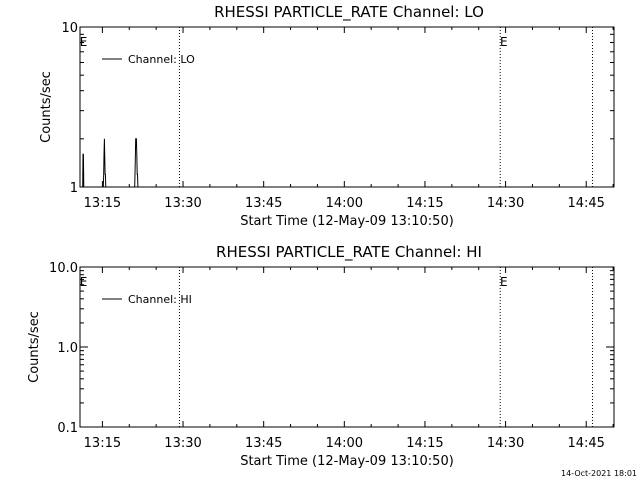  Describe the element at coordinates (160, 299) in the screenshot. I see `legend-label: Channel: HI` at that location.